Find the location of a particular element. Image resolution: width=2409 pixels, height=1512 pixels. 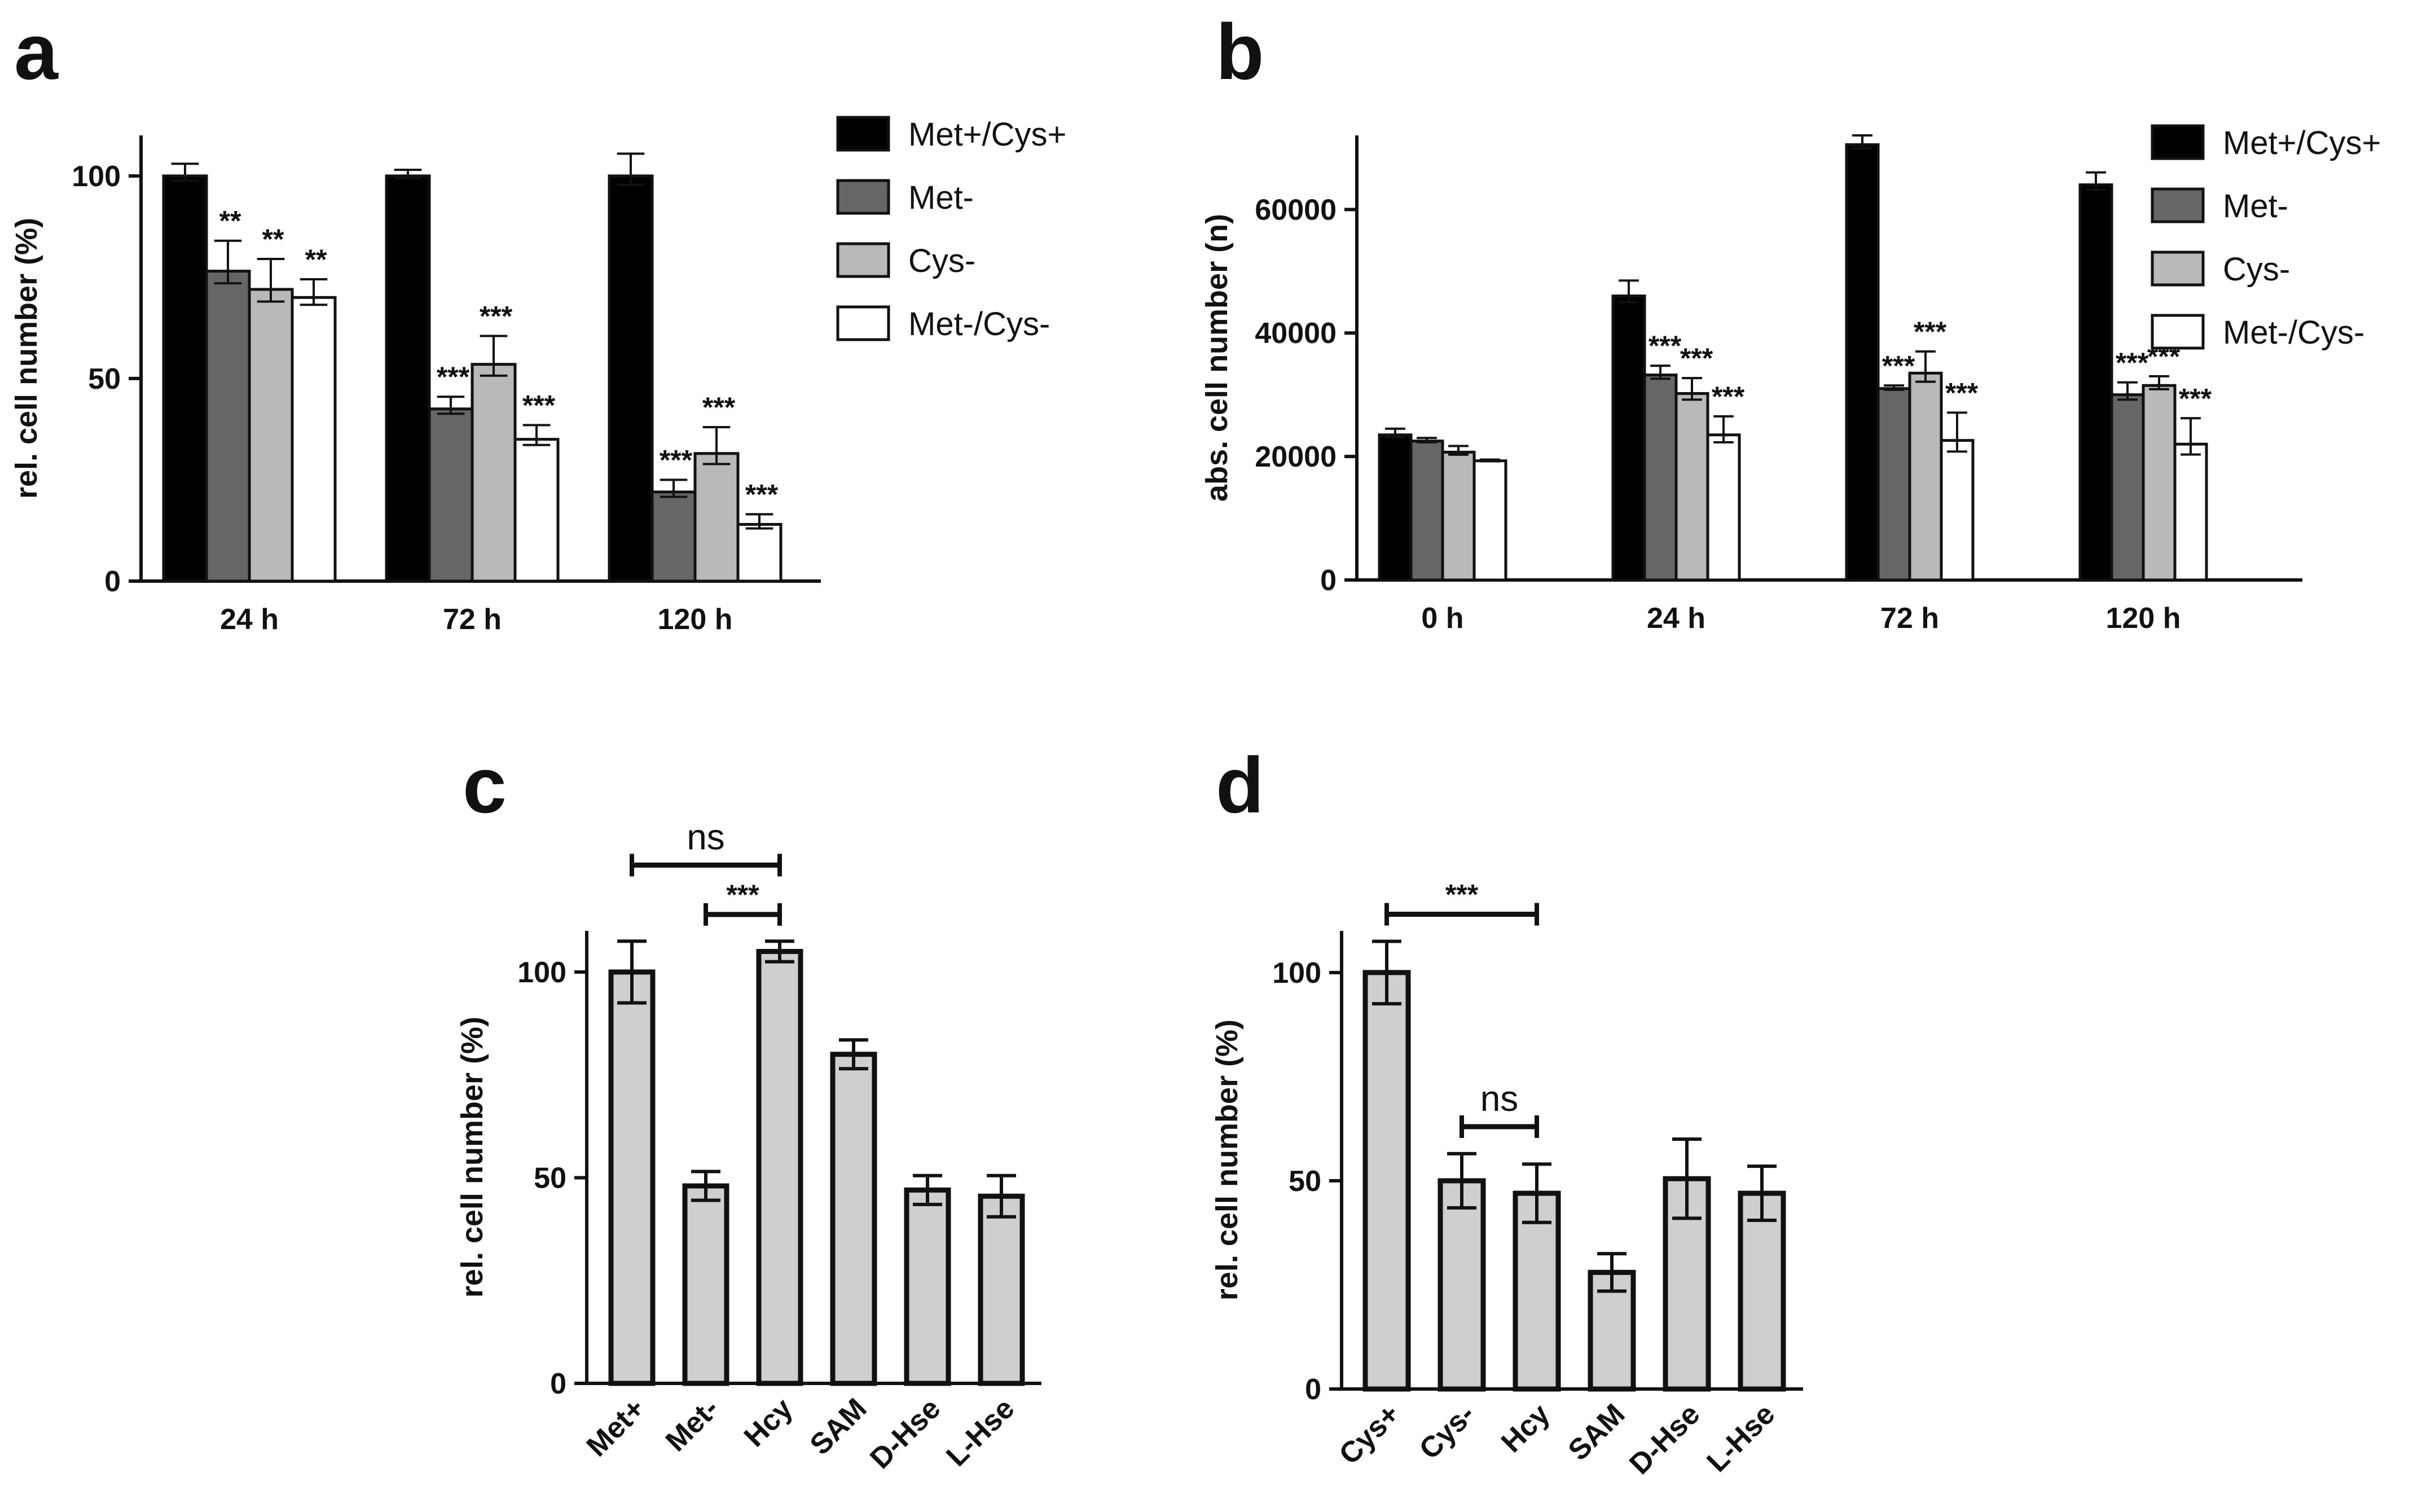

panel-c-comparison-label: ns is located at coordinates (706, 837).